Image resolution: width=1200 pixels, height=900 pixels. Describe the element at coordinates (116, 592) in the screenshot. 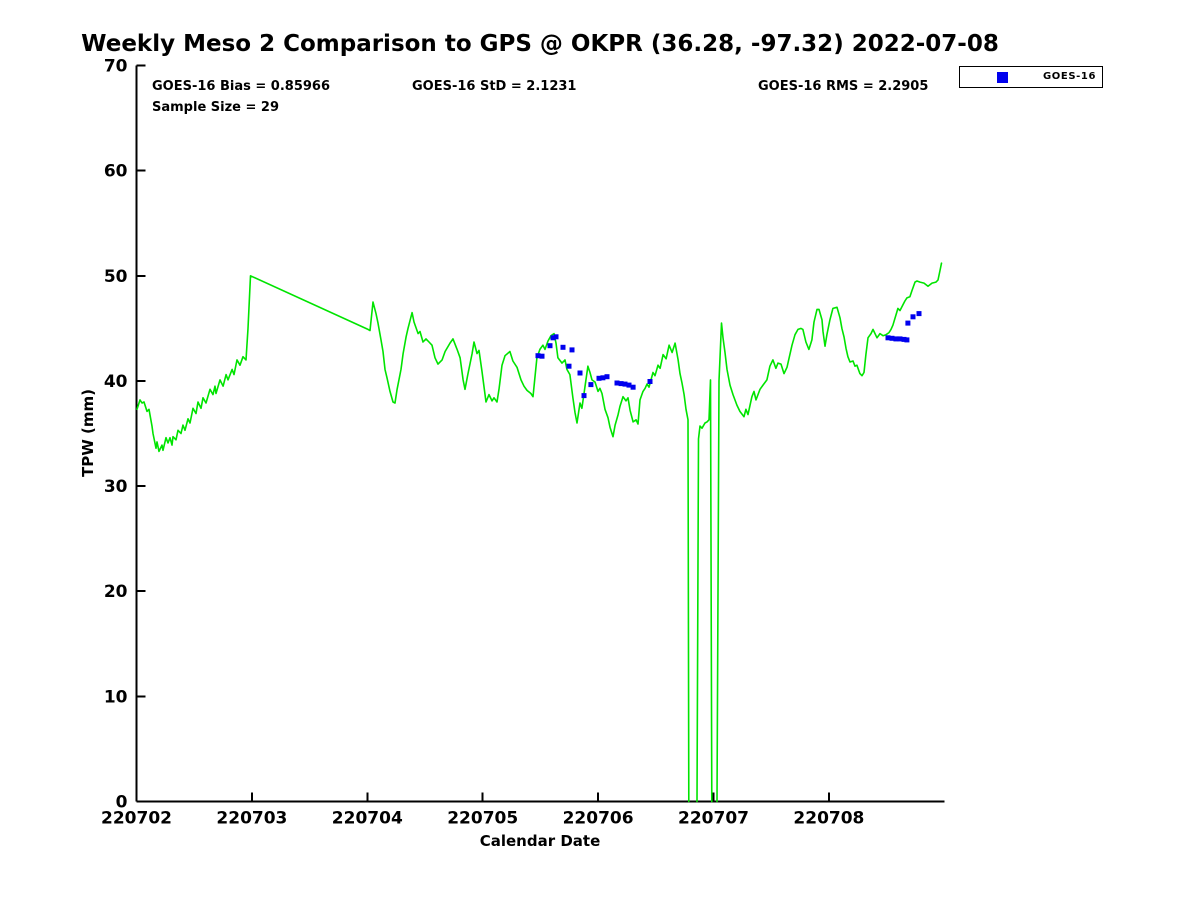

I see `y-tick-label: 20` at that location.